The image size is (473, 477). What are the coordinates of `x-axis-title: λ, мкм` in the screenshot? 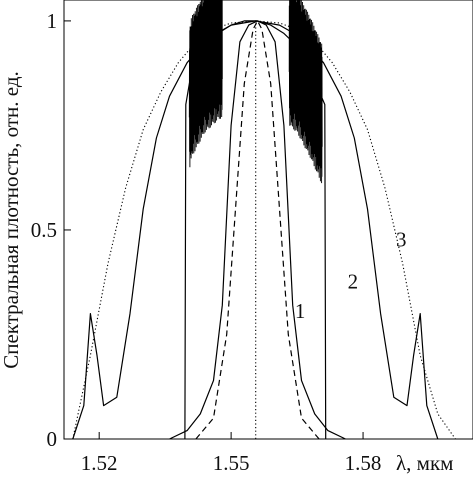 It's located at (424, 463).